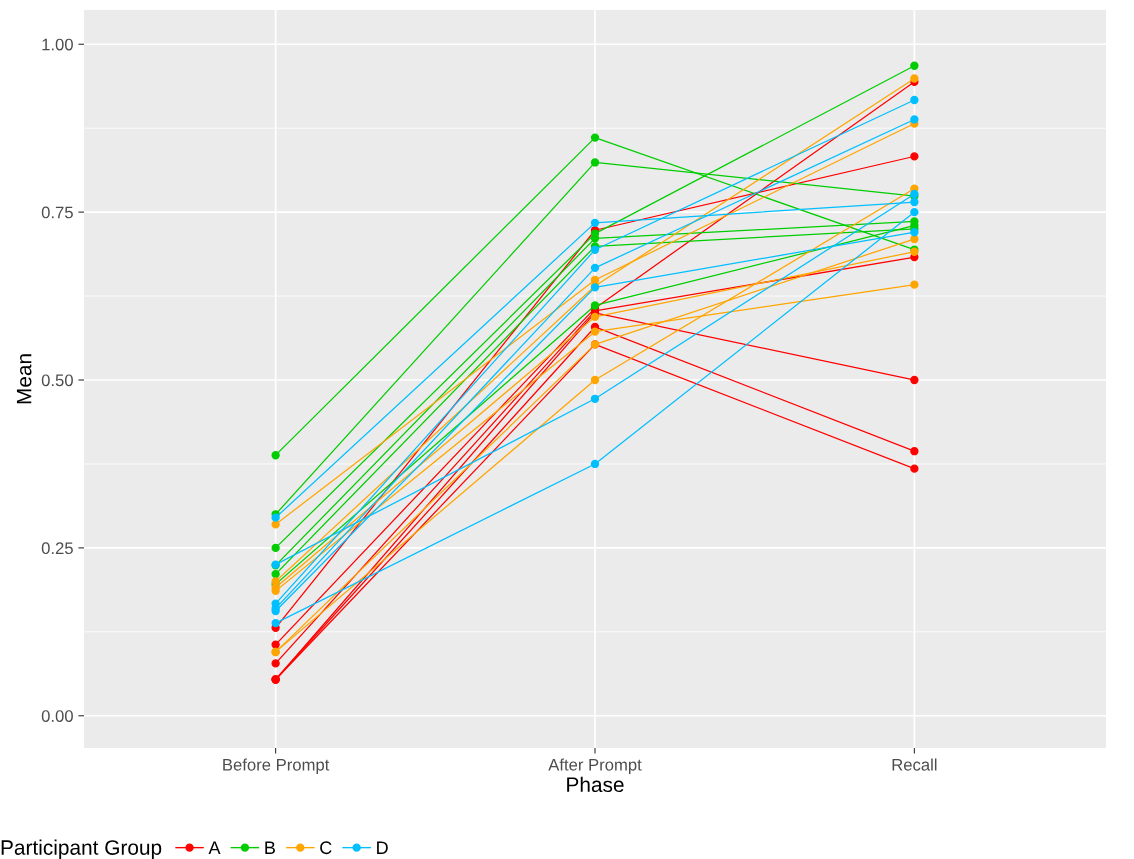 The height and width of the screenshot is (859, 1134). Describe the element at coordinates (276, 766) in the screenshot. I see `x-tick-label: Before Prompt` at that location.